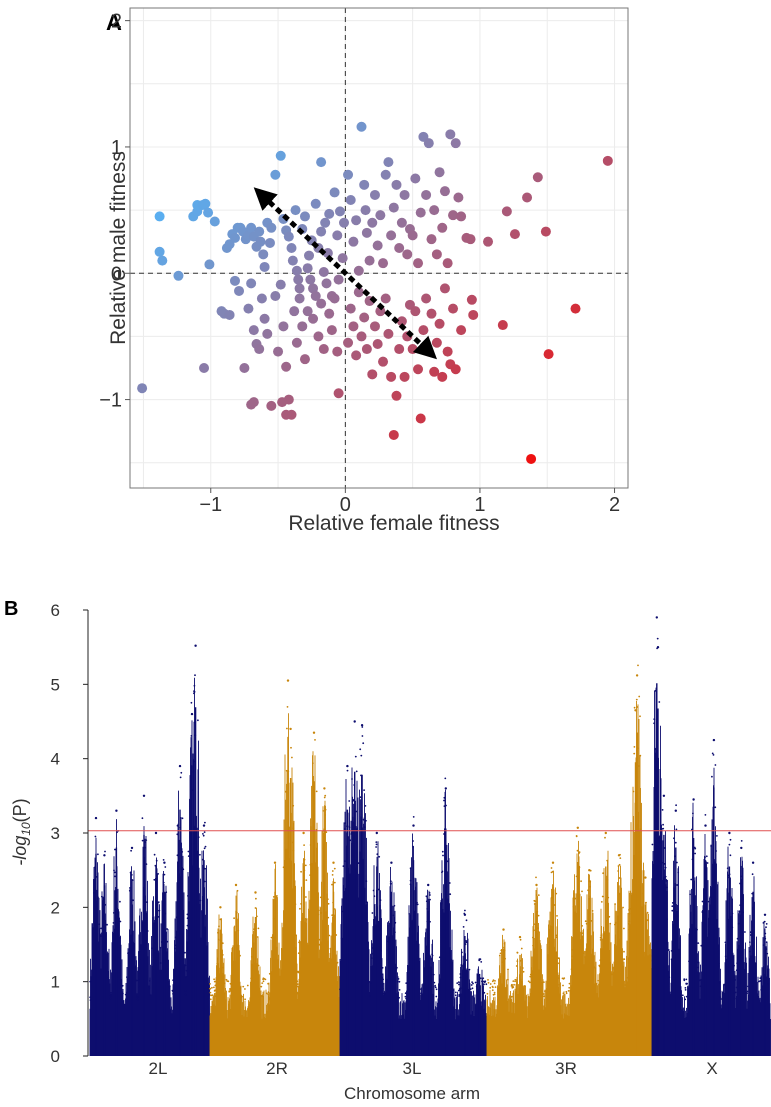 The width and height of the screenshot is (771, 1107). Describe the element at coordinates (118, 248) in the screenshot. I see `panel-a-y-axis-label: Relative male fitness` at that location.